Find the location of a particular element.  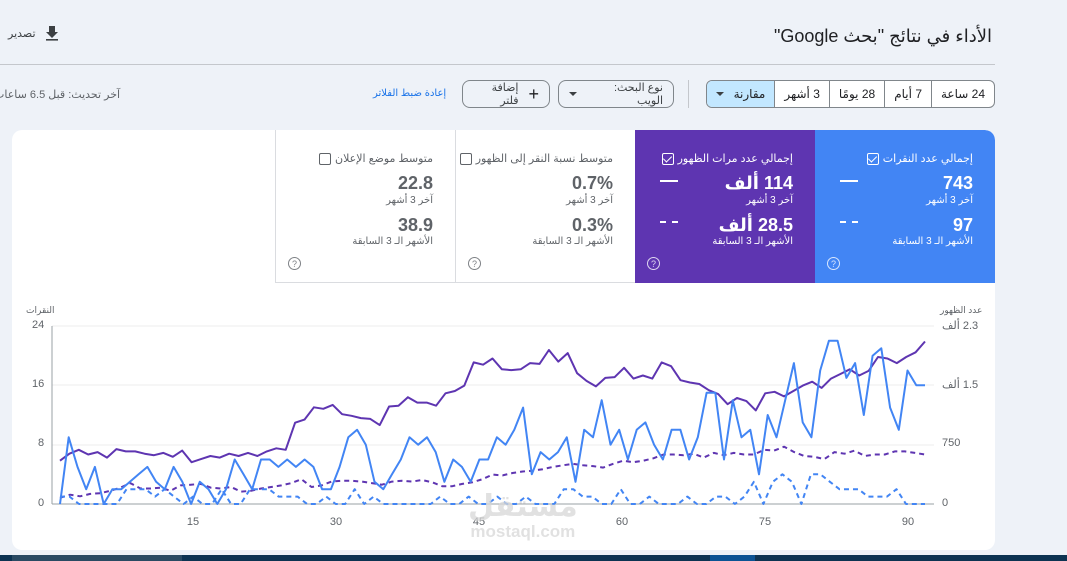

date-range-28d: 28 يومًا is located at coordinates (856, 94).